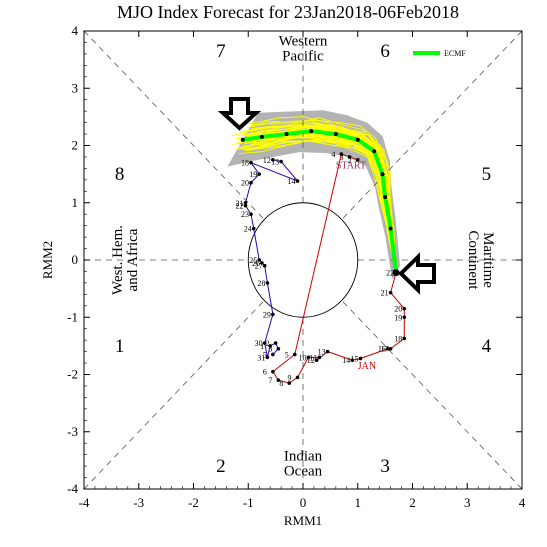 This screenshot has height=547, width=547. I want to click on day-label: 29, so click(267, 314).